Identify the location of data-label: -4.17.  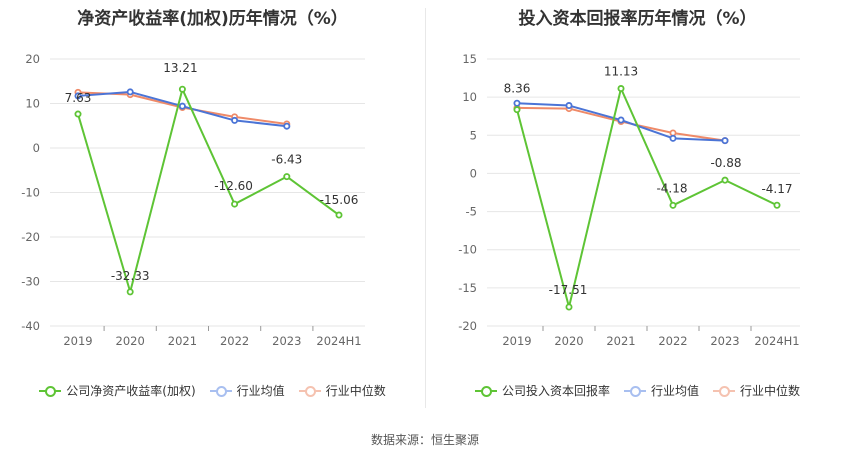
(776, 189).